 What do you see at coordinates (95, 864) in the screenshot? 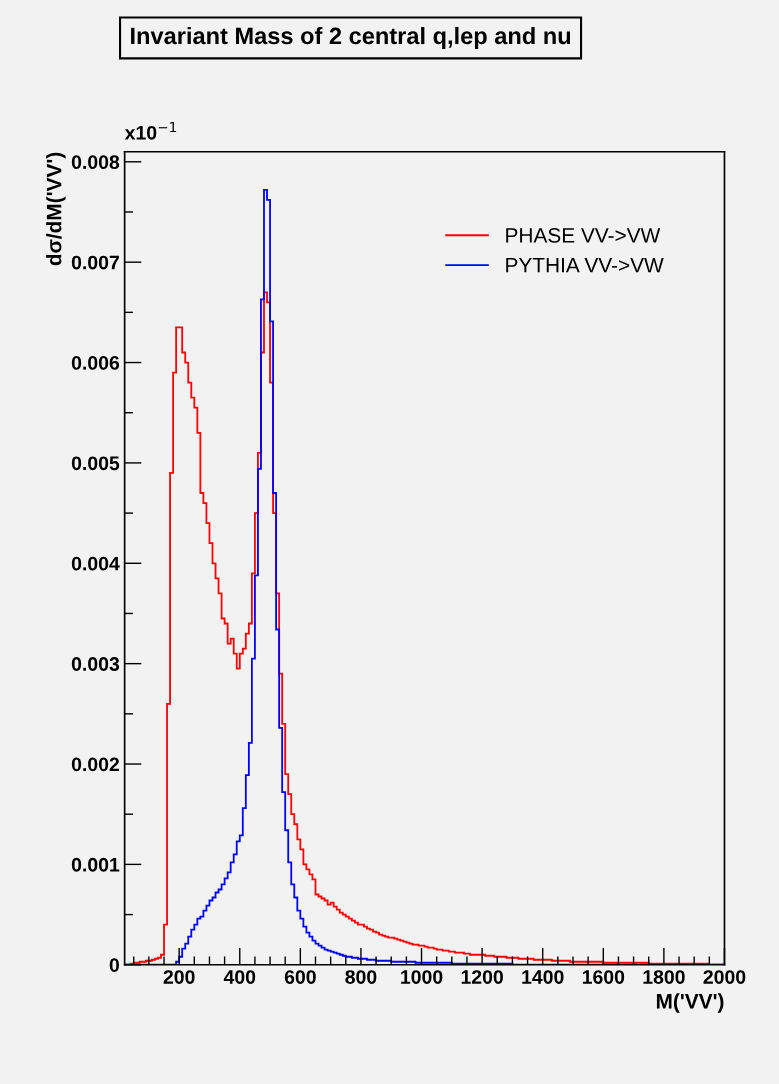
I see `y-tick-label: 0.001` at bounding box center [95, 864].